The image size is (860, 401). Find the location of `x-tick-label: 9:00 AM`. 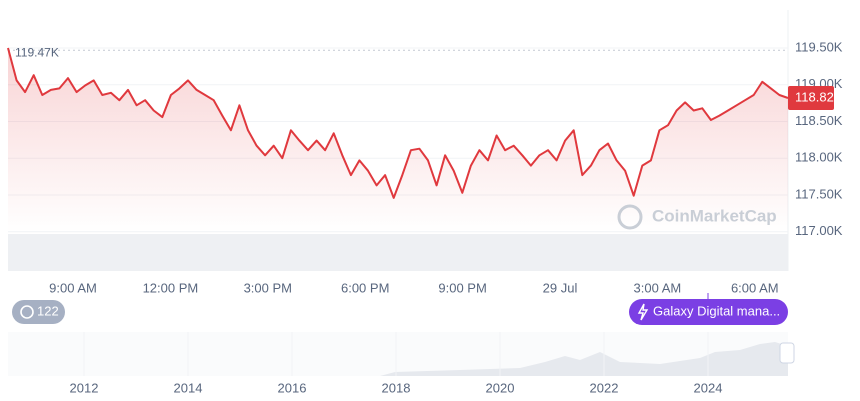

x-tick-label: 9:00 AM is located at coordinates (73, 287).